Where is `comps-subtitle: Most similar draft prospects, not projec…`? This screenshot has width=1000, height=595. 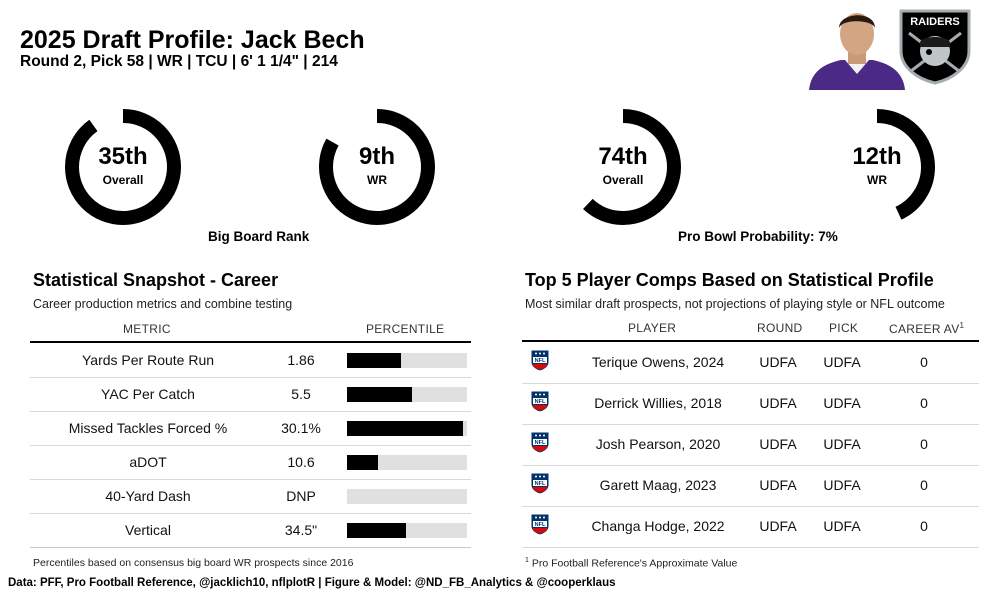
comps-subtitle: Most similar draft prospects, not projec… is located at coordinates (735, 304).